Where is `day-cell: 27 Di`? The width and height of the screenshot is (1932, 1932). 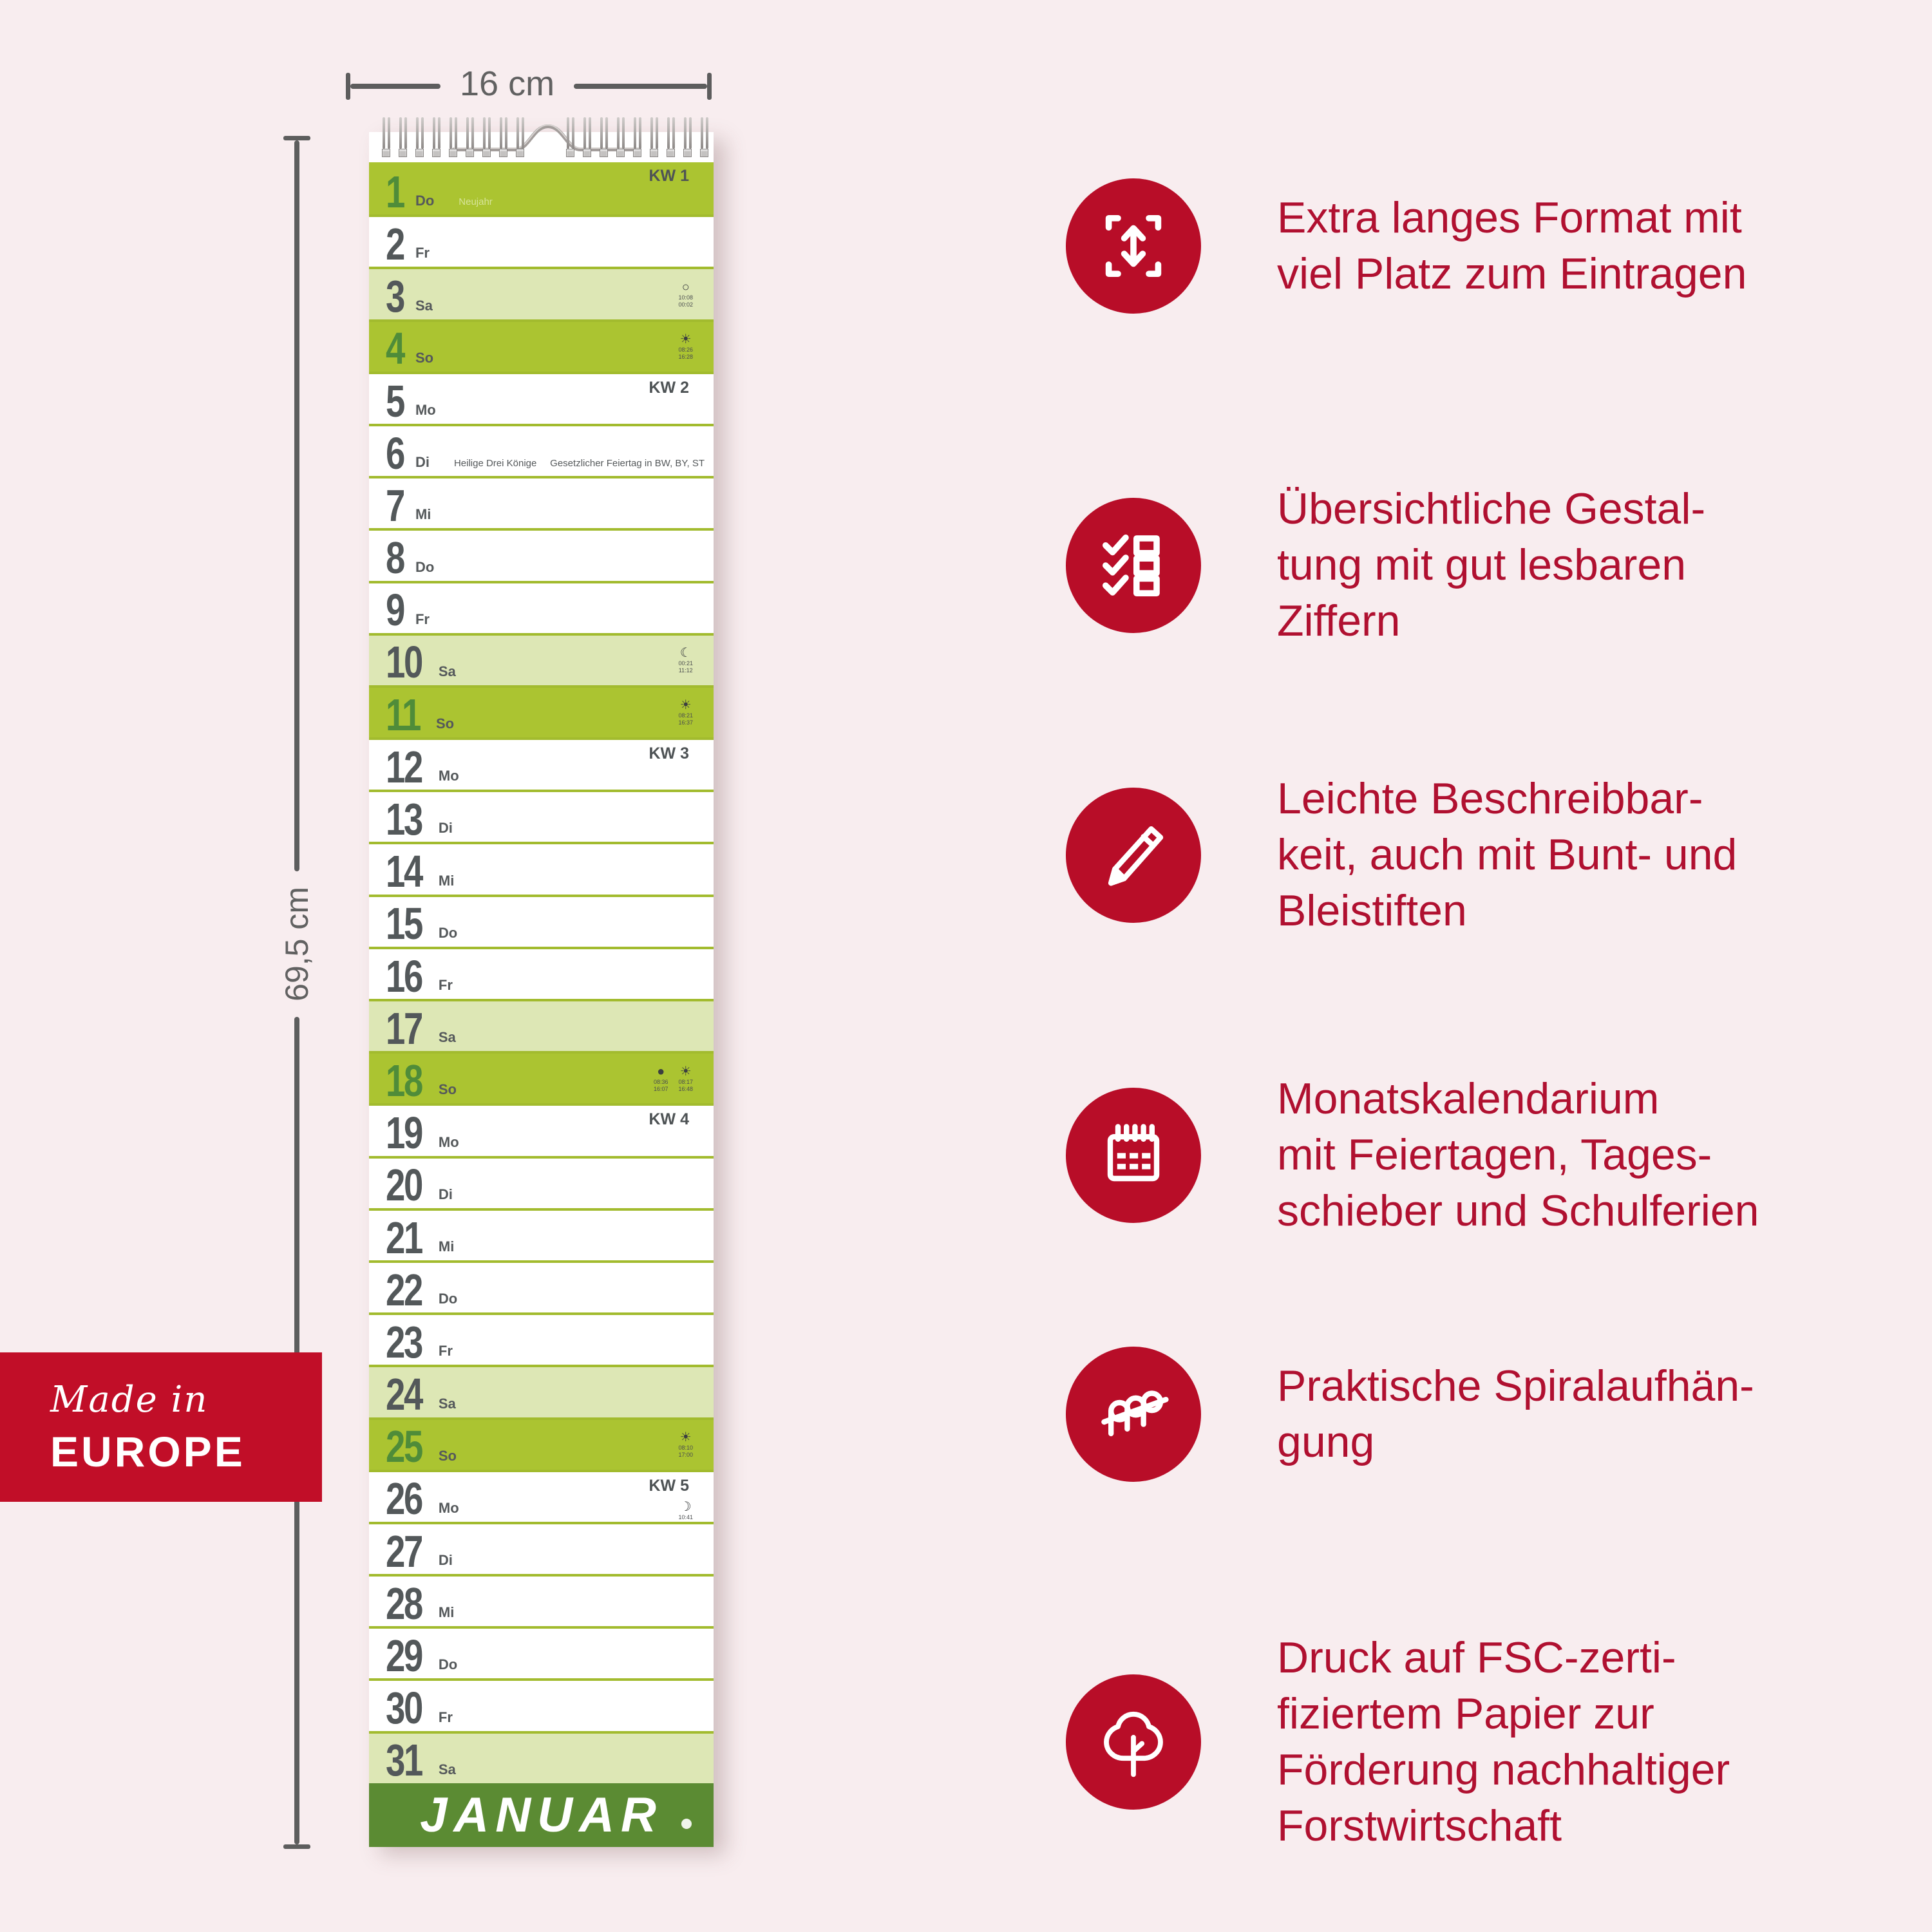 day-cell: 27 Di is located at coordinates (419, 1550).